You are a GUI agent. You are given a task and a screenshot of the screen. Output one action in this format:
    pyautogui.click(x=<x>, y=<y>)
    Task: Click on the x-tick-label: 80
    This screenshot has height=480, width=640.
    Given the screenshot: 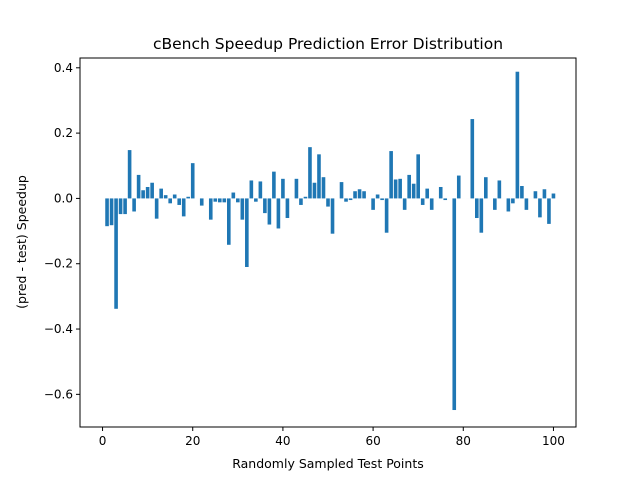 What is the action you would take?
    pyautogui.click(x=463, y=441)
    